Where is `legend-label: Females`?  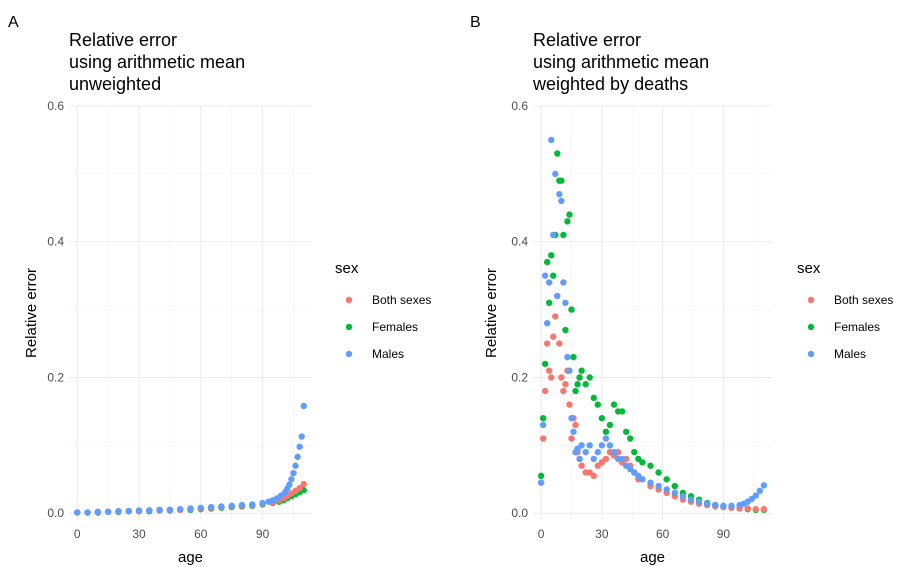 legend-label: Females is located at coordinates (857, 327).